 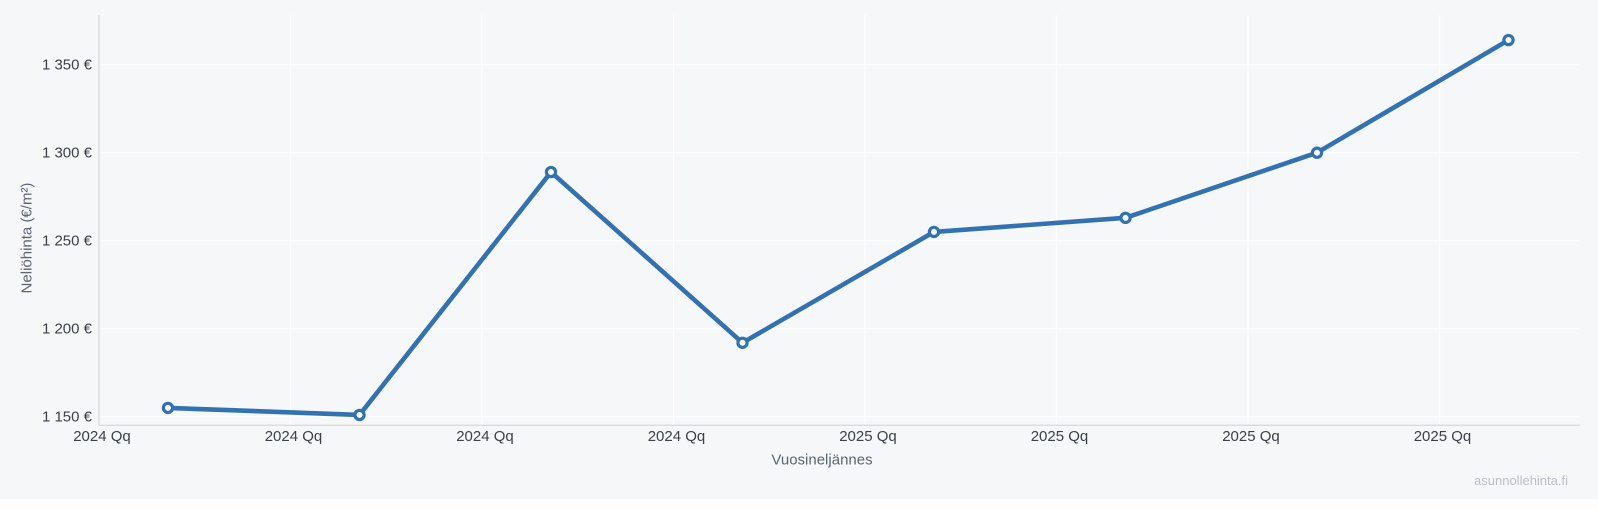 What do you see at coordinates (67, 65) in the screenshot?
I see `y-tick-label: 1 350 €` at bounding box center [67, 65].